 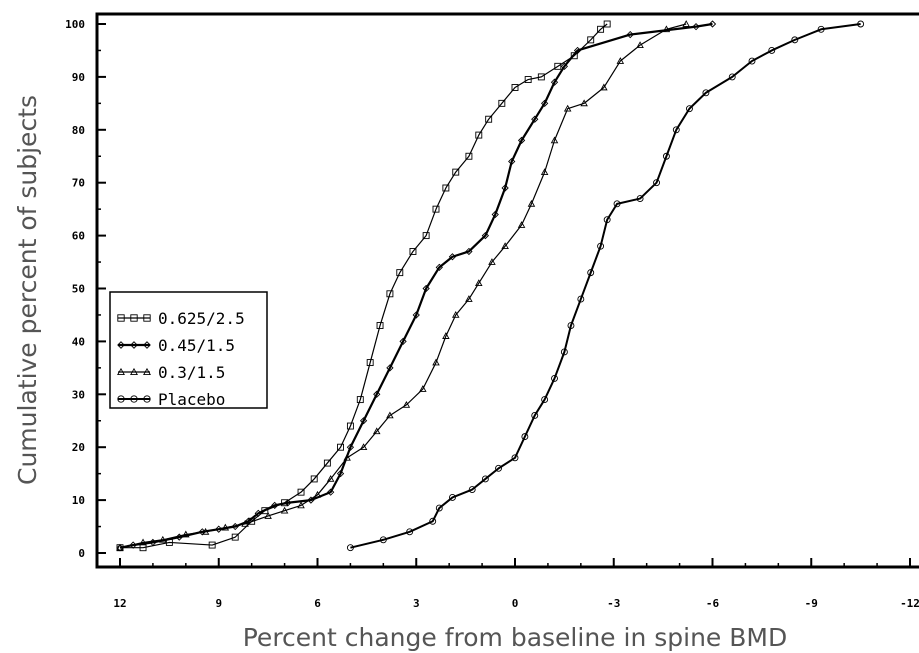 What do you see at coordinates (78, 394) in the screenshot?
I see `y-tick-label: 30` at bounding box center [78, 394].